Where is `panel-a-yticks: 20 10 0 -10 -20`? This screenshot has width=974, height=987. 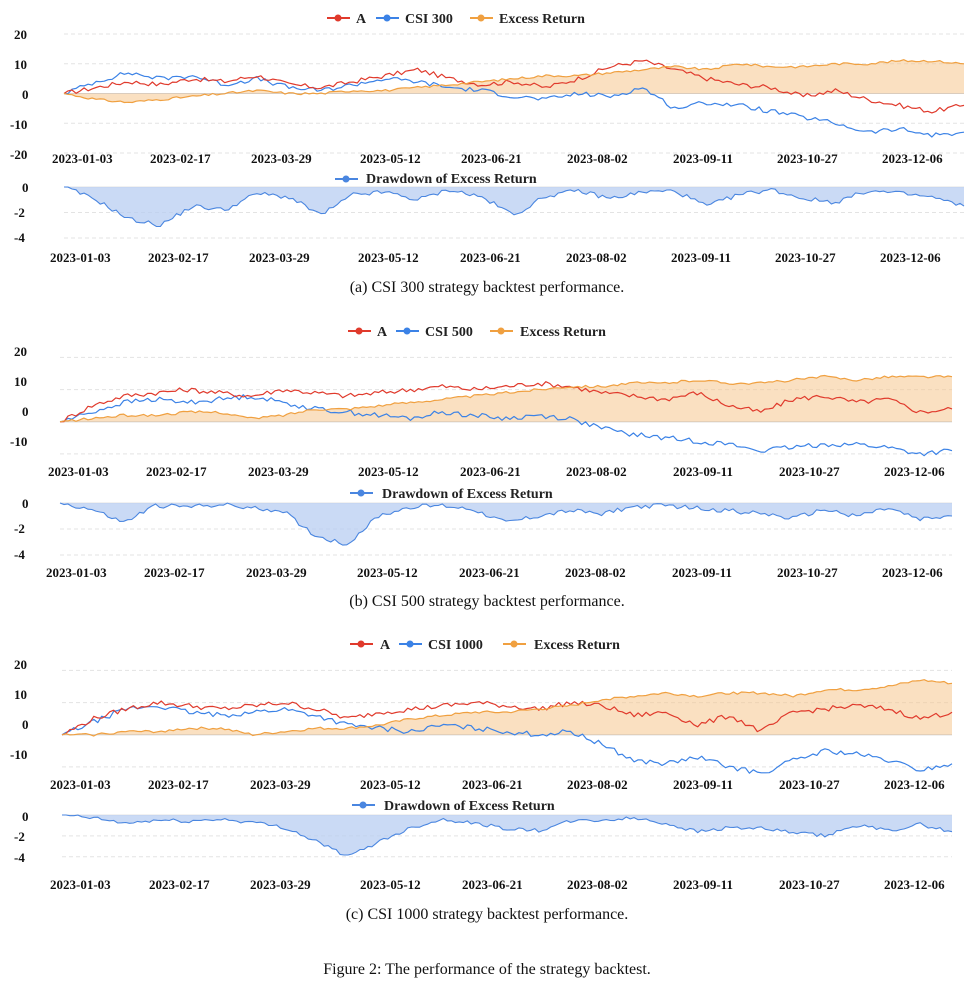 panel-a-yticks: 20 10 0 -10 -20 is located at coordinates (19, 94).